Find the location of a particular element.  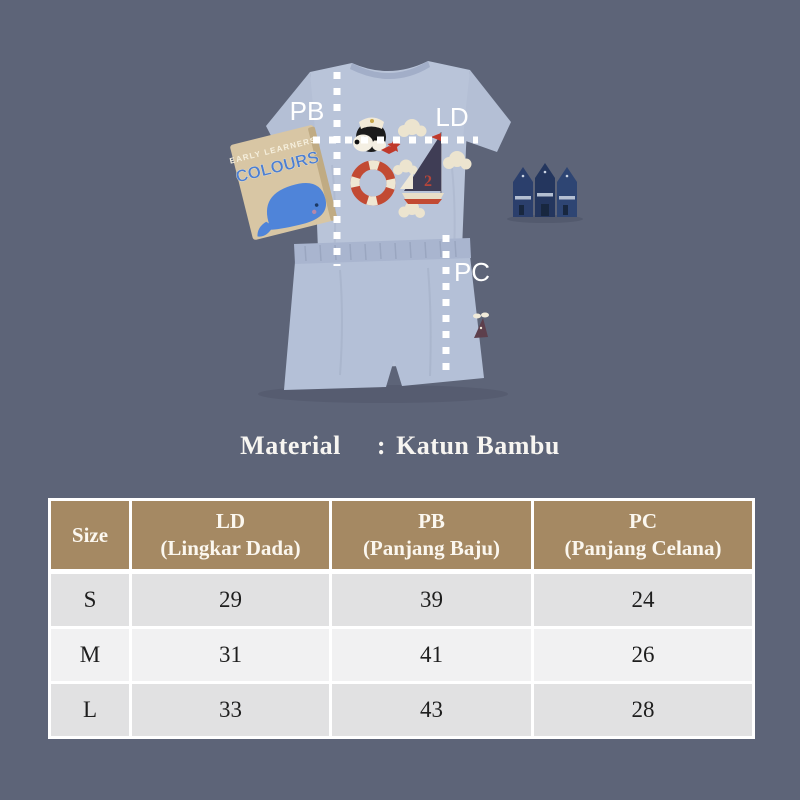

table-row-m: M 31 41 26 is located at coordinates (401, 655).